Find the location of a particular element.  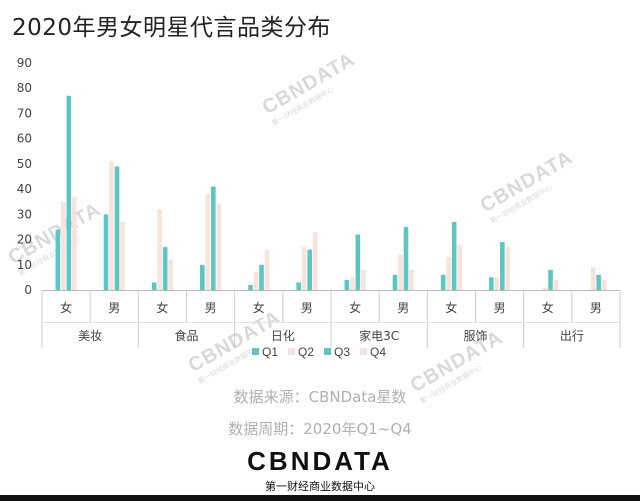

brand-logo: CBNDATA is located at coordinates (320, 461).